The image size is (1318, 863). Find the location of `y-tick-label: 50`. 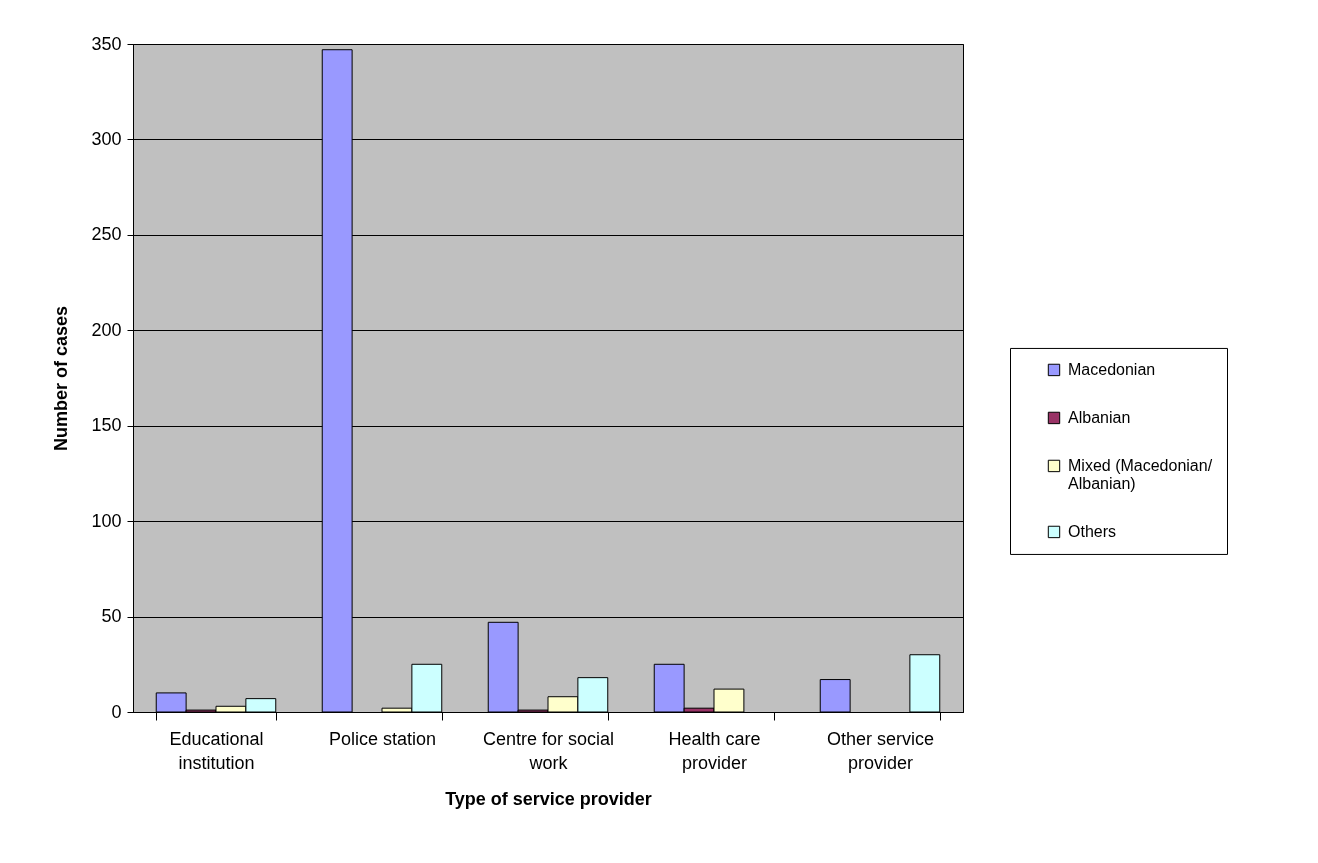

y-tick-label: 50 is located at coordinates (111, 616).